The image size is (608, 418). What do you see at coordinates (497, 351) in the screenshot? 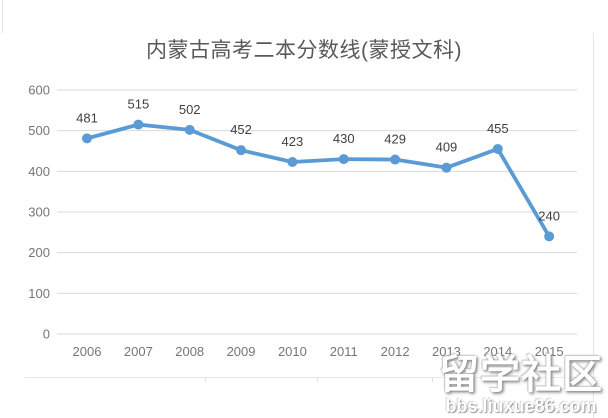
I see `x-axis-tick-label: 2014` at bounding box center [497, 351].